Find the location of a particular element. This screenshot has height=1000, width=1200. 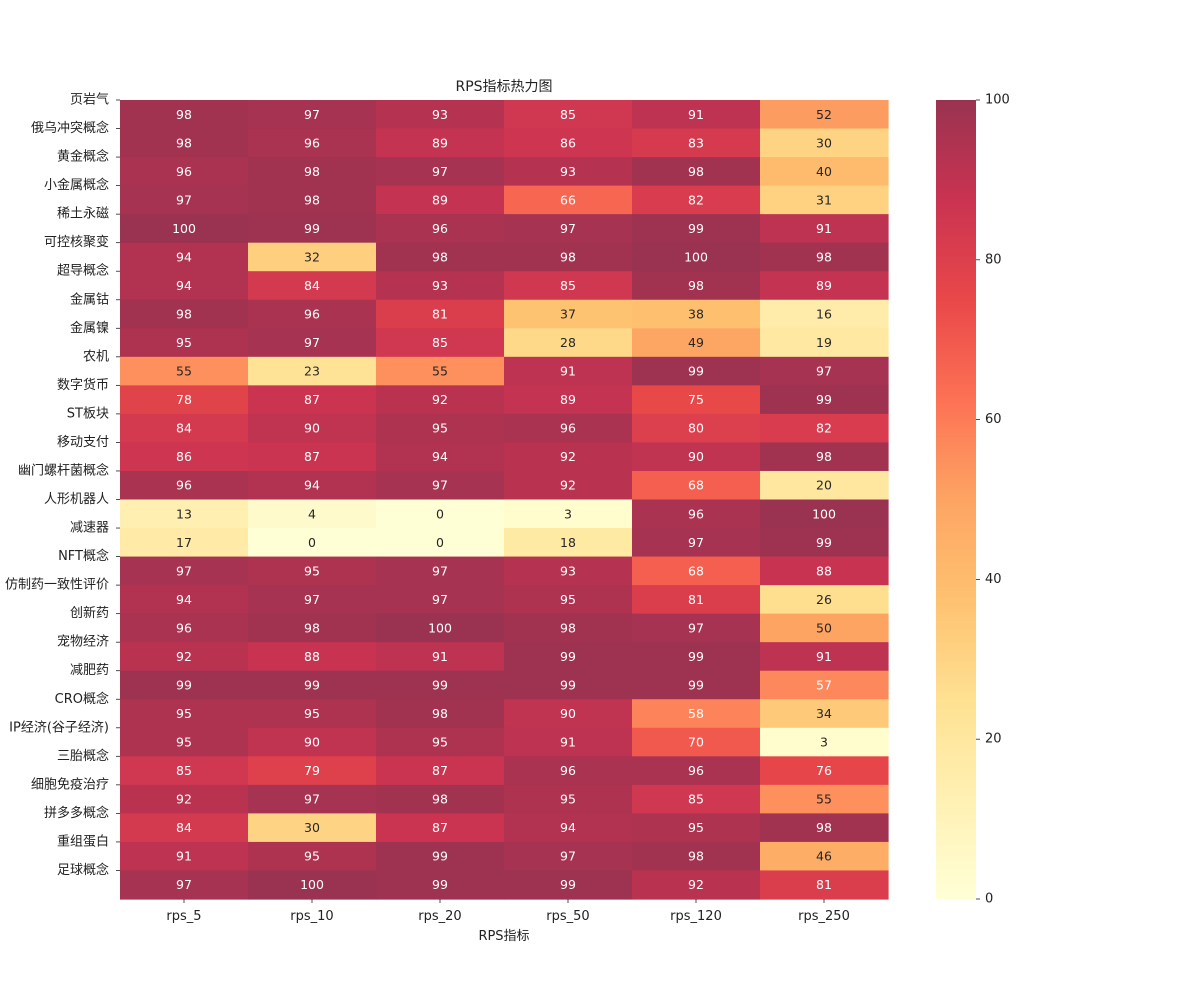

cell-value-label: 84 is located at coordinates (184, 827).